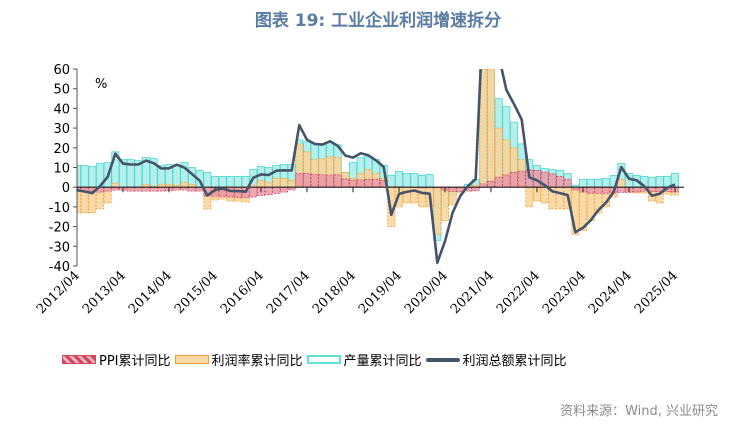  Describe the element at coordinates (514, 361) in the screenshot. I see `legend-label: 利润总额累计同比` at that location.